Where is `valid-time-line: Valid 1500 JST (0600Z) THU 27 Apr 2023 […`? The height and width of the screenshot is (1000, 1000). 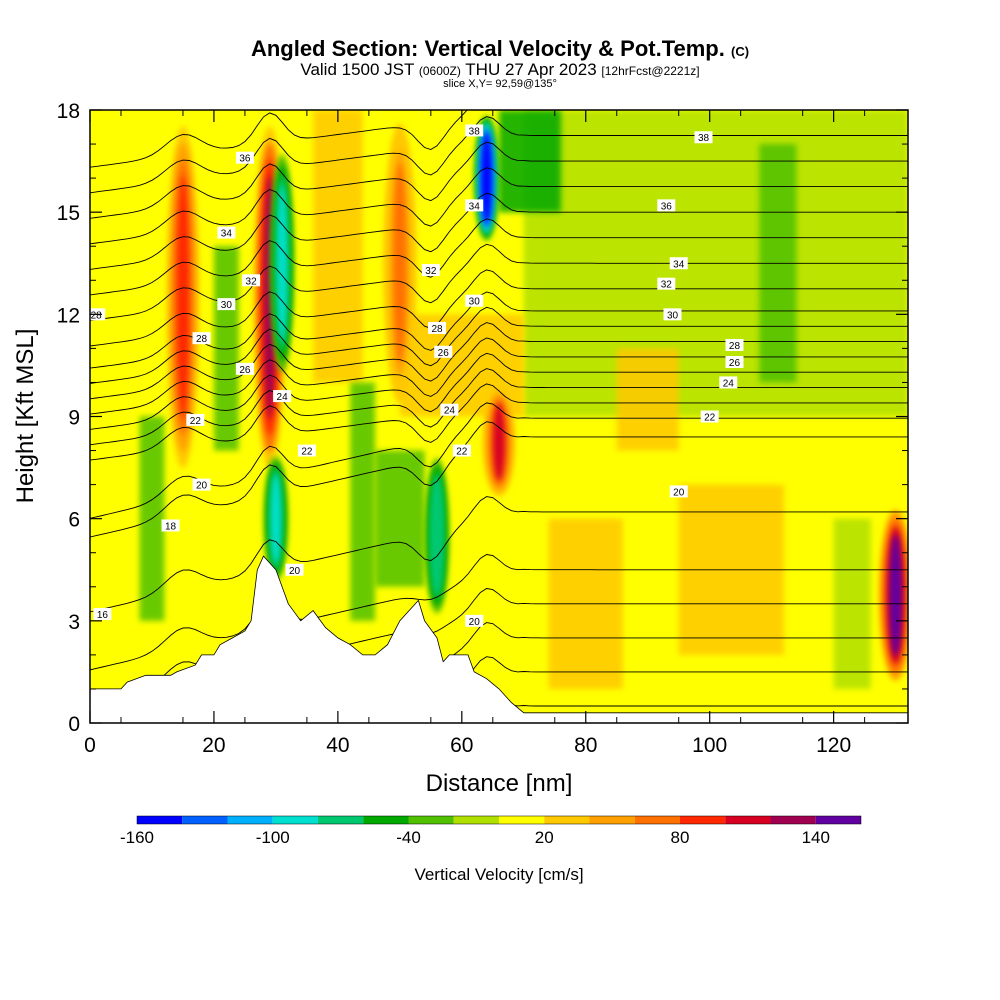
valid-time-line: Valid 1500 JST (0600Z) THU 27 Apr 2023 [… is located at coordinates (500, 70).